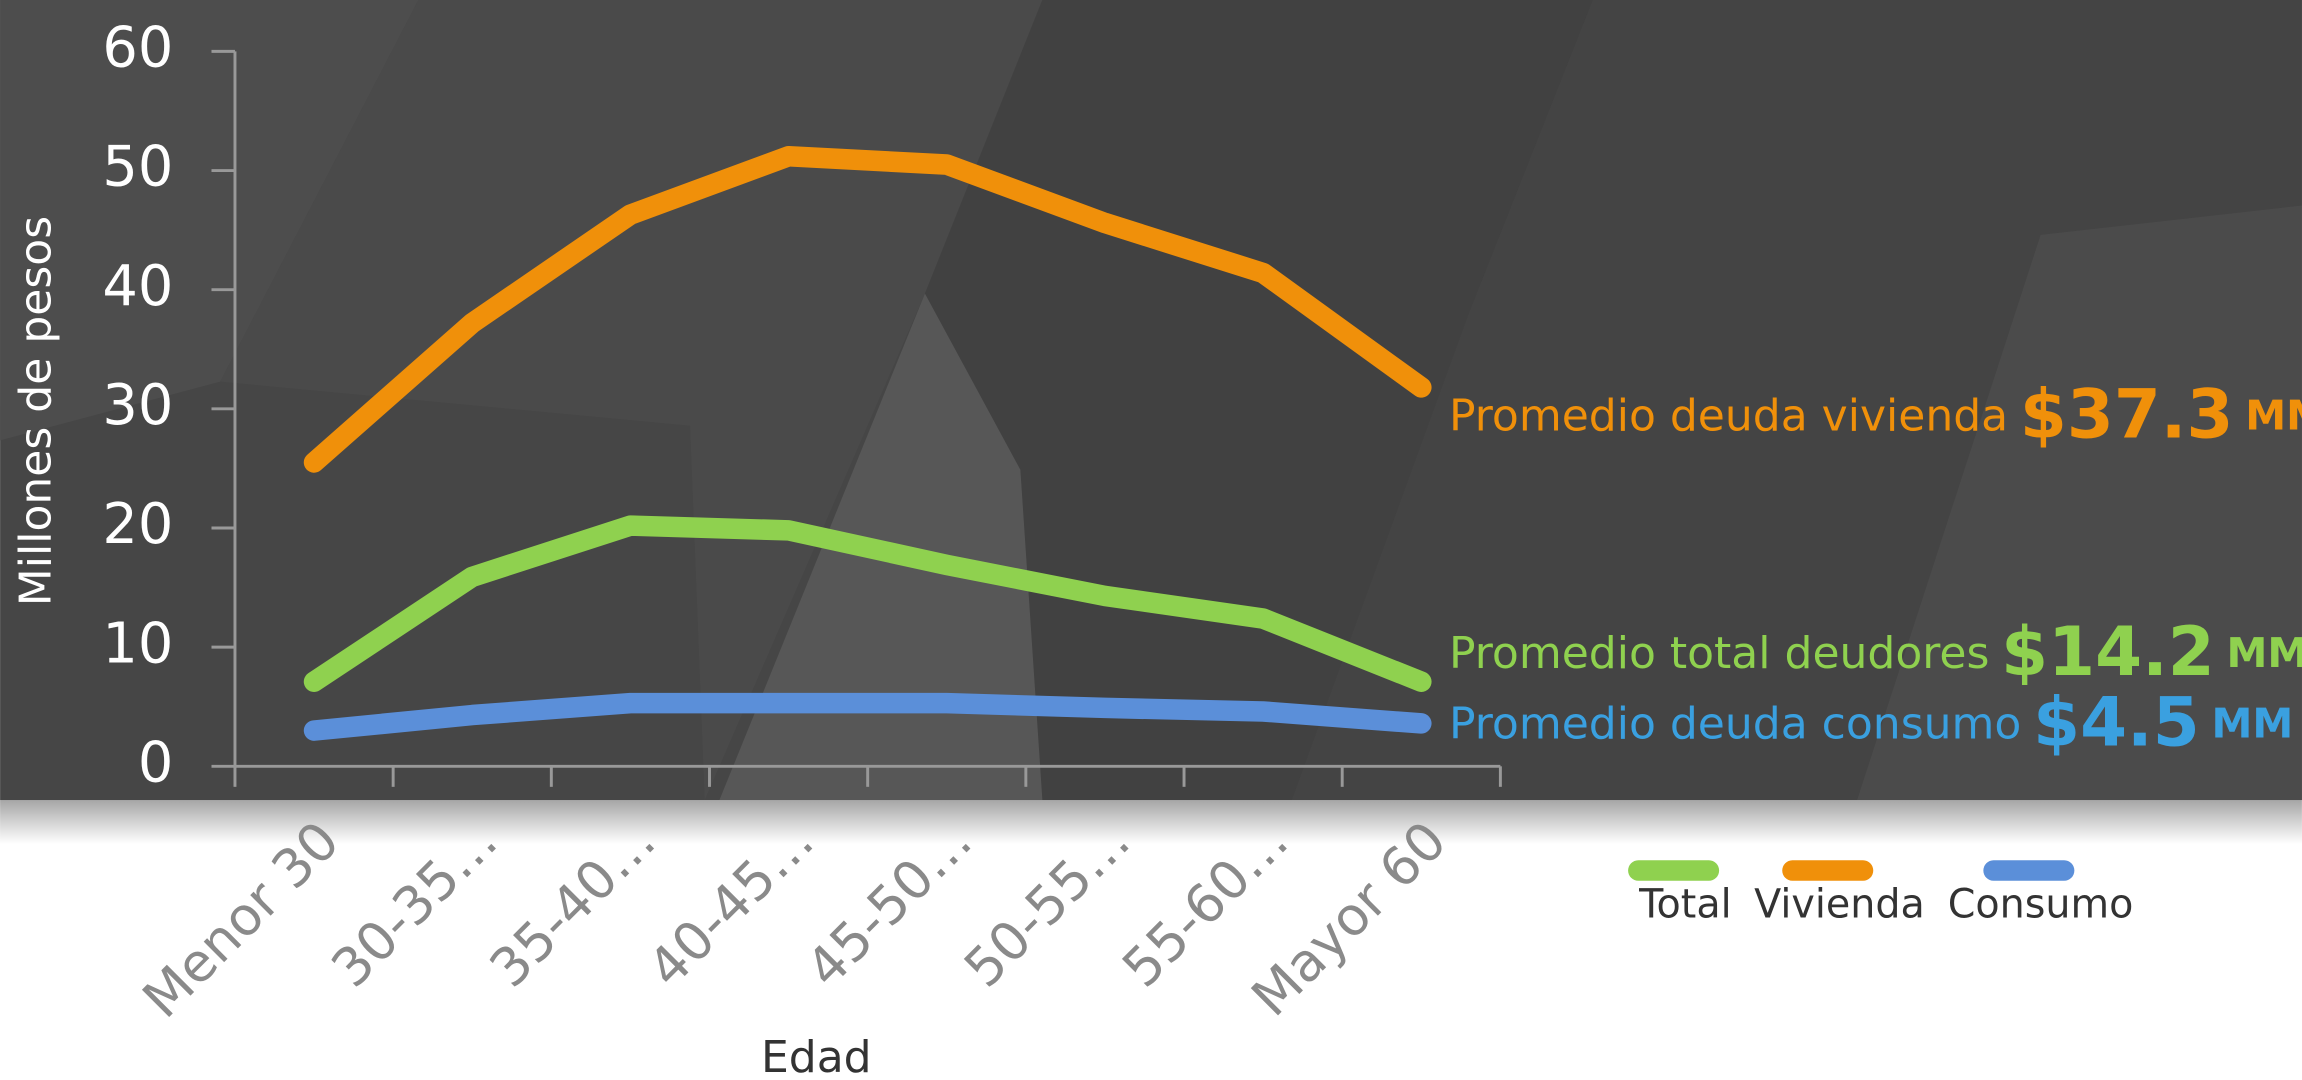  What do you see at coordinates (35, 411) in the screenshot?
I see `y-axis-label: Millones de pesos` at bounding box center [35, 411].